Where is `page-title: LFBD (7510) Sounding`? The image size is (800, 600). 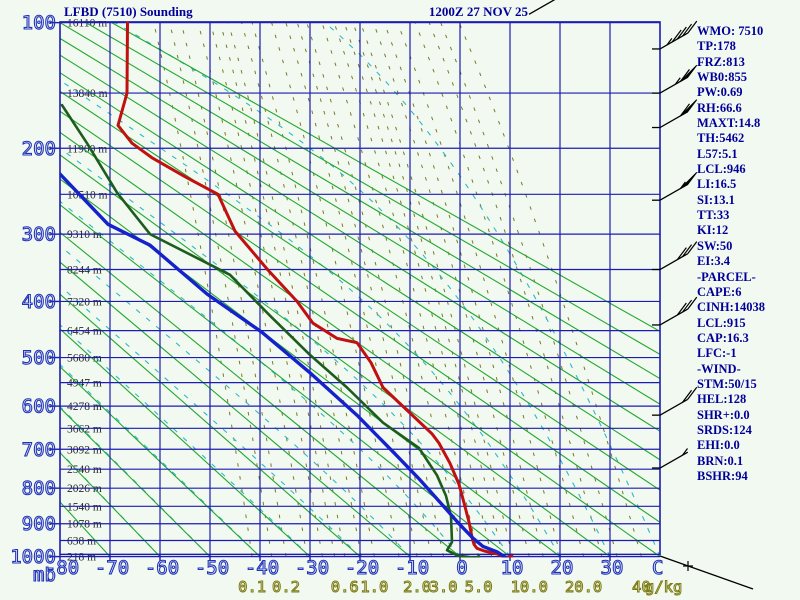
page-title: LFBD (7510) Sounding is located at coordinates (128, 11).